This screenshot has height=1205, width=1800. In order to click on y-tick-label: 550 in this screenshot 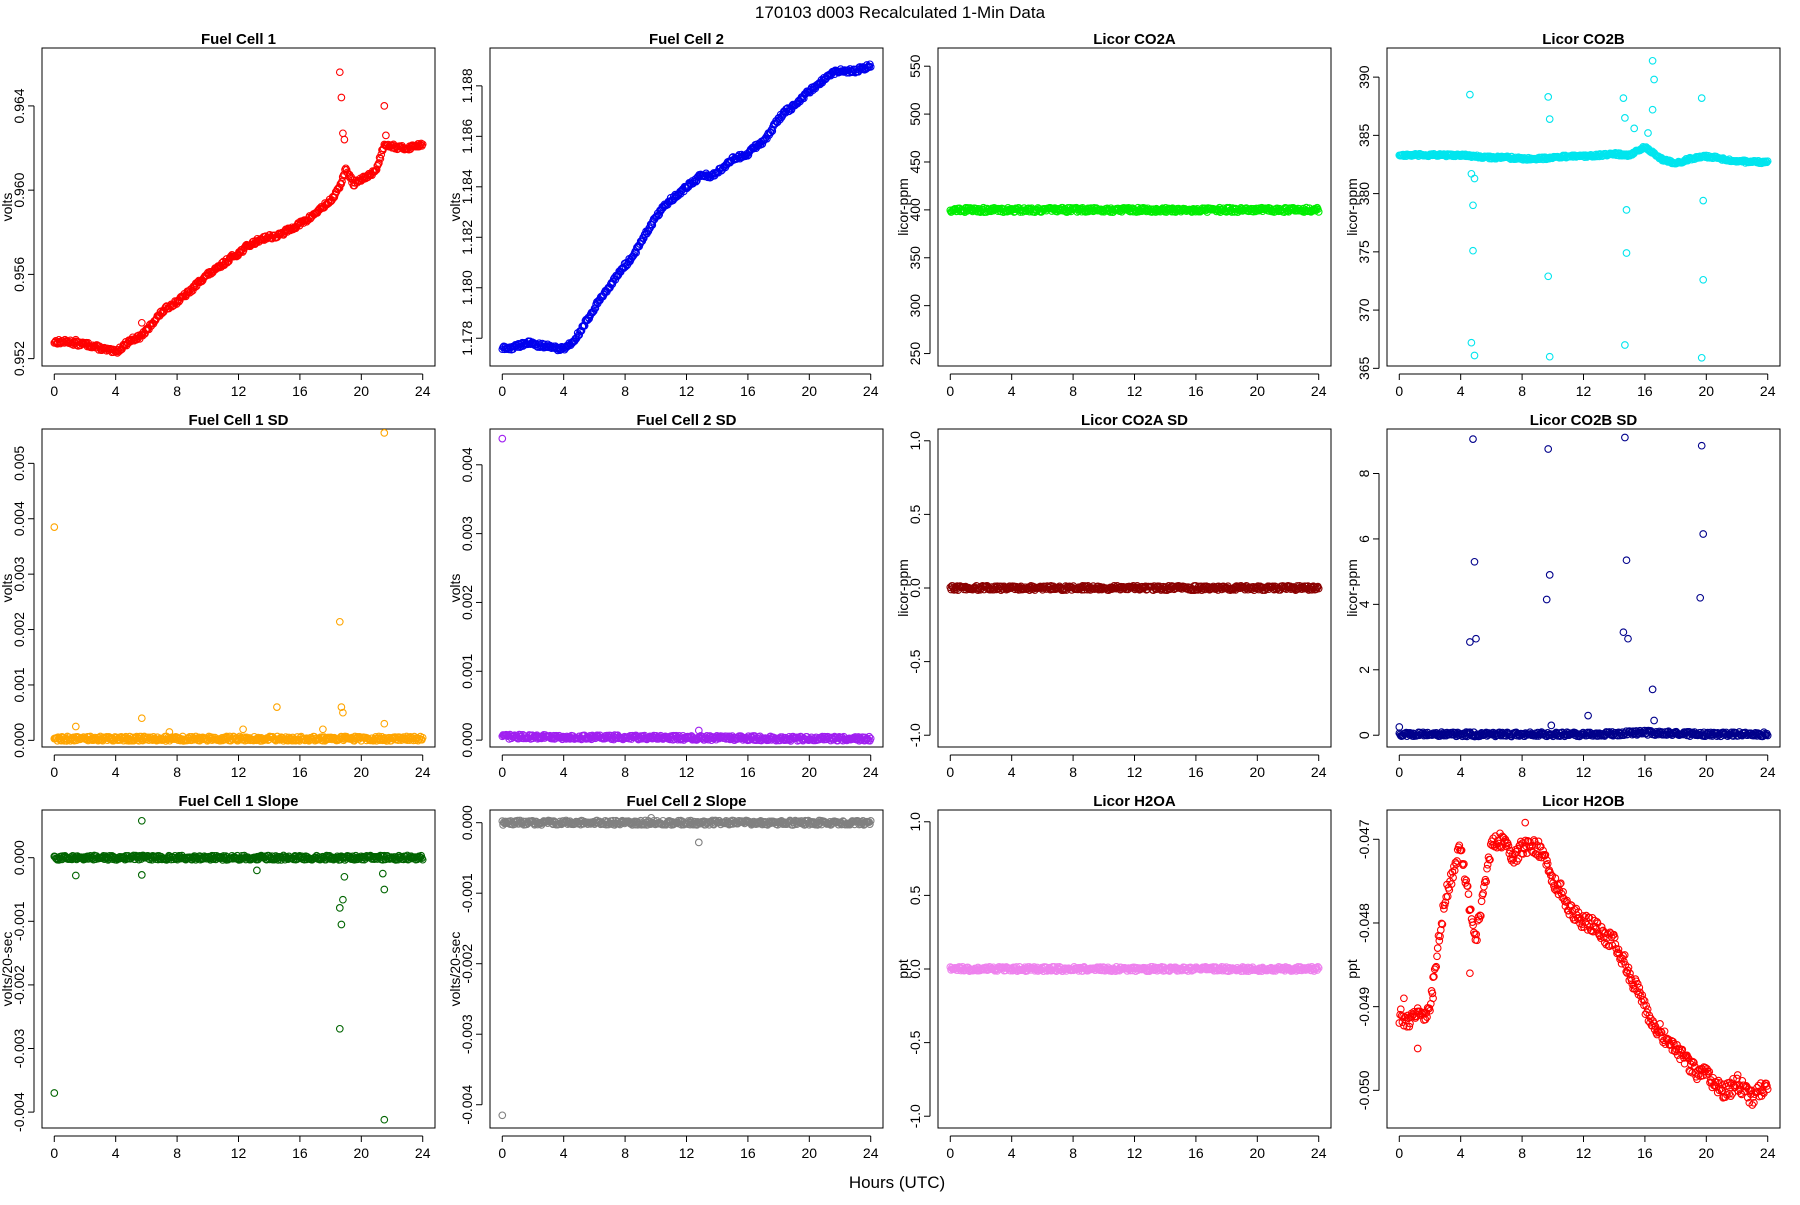, I will do `click(915, 66)`.